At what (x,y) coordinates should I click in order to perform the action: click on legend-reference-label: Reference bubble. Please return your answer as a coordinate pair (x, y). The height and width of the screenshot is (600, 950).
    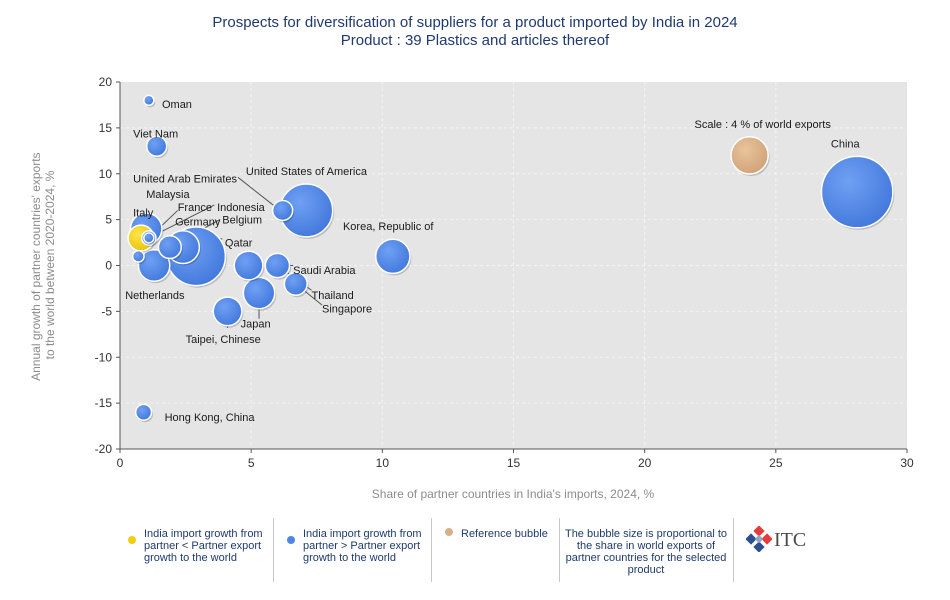
    Looking at the image, I should click on (504, 534).